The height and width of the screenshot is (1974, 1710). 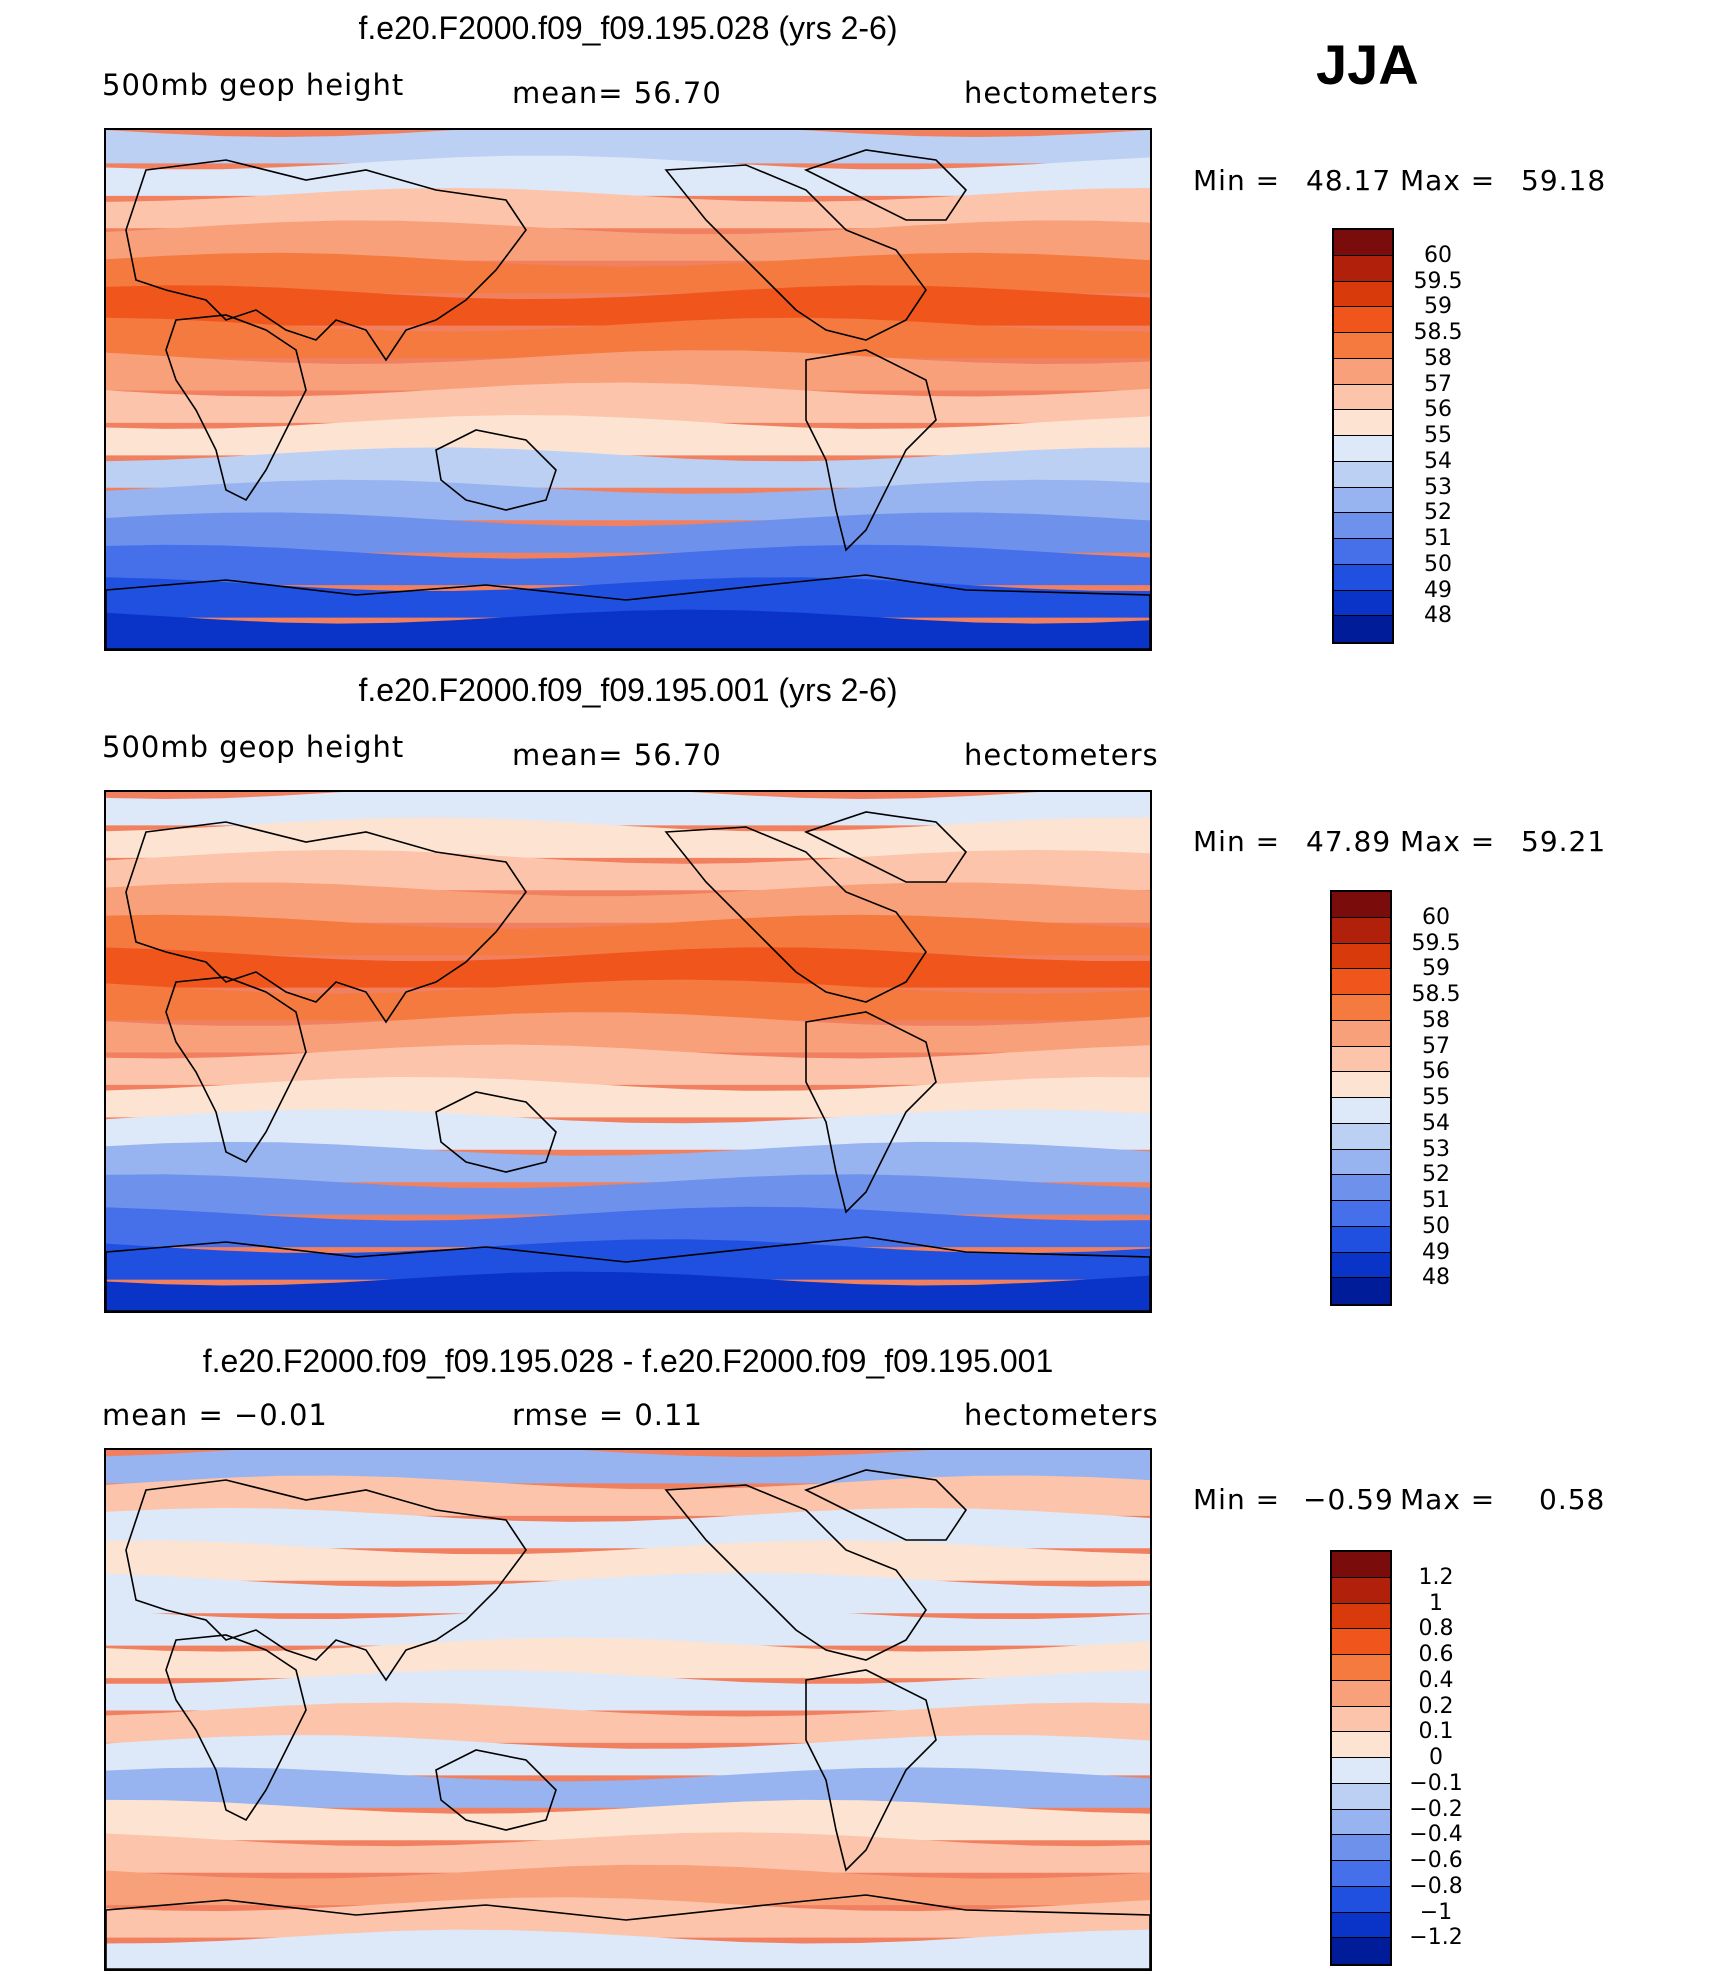 What do you see at coordinates (617, 93) in the screenshot?
I see `panel-1-mean-label: mean= 56.70` at bounding box center [617, 93].